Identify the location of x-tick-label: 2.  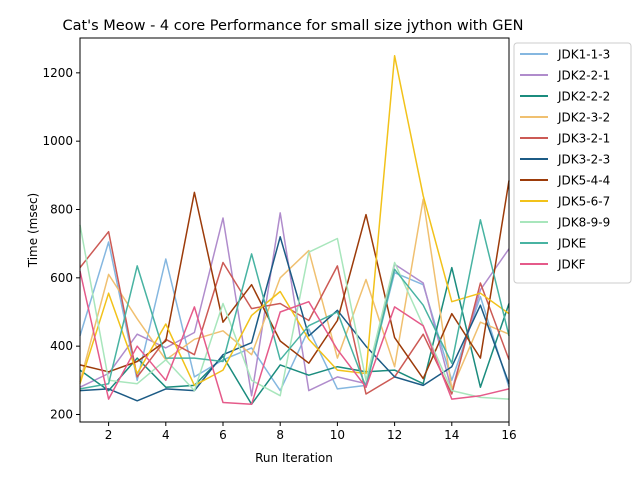
(109, 435).